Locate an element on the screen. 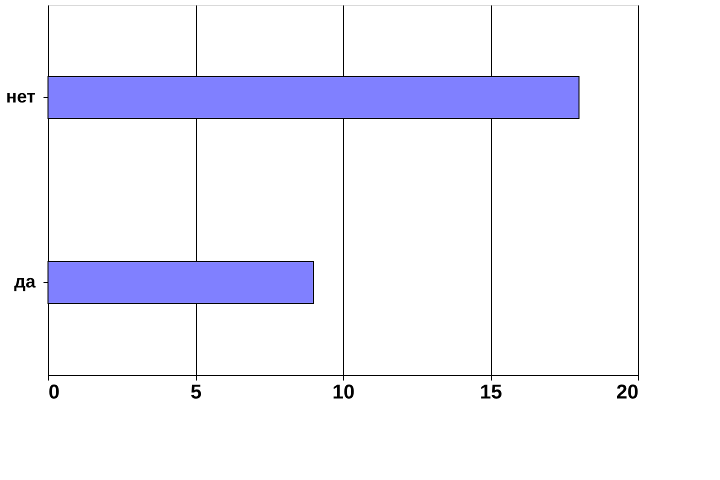 This screenshot has width=720, height=480. x-tick-label: 20 is located at coordinates (627, 393).